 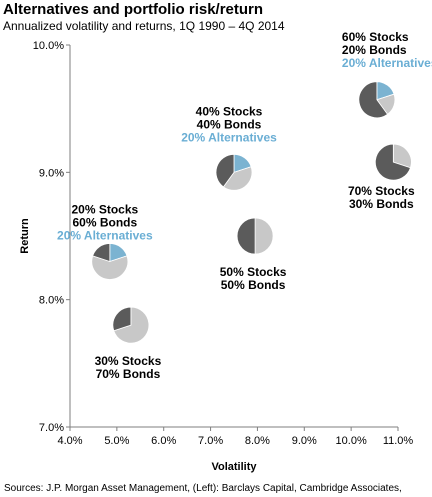 What do you see at coordinates (128, 361) in the screenshot?
I see `point-label-line: 30% Stocks` at bounding box center [128, 361].